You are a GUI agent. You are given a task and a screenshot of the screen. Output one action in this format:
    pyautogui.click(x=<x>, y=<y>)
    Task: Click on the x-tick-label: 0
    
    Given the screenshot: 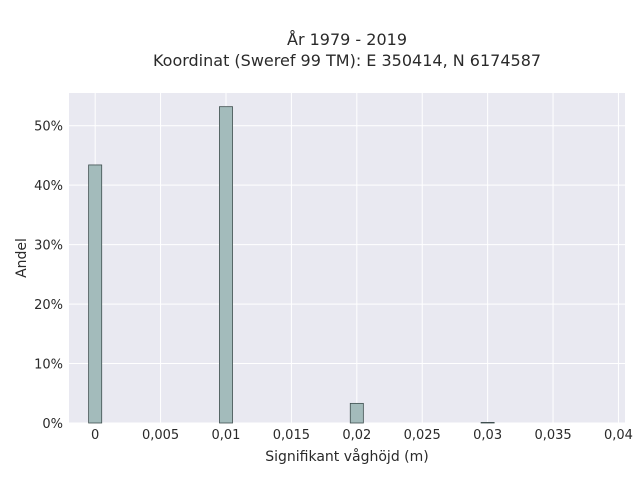 What is the action you would take?
    pyautogui.click(x=95, y=435)
    